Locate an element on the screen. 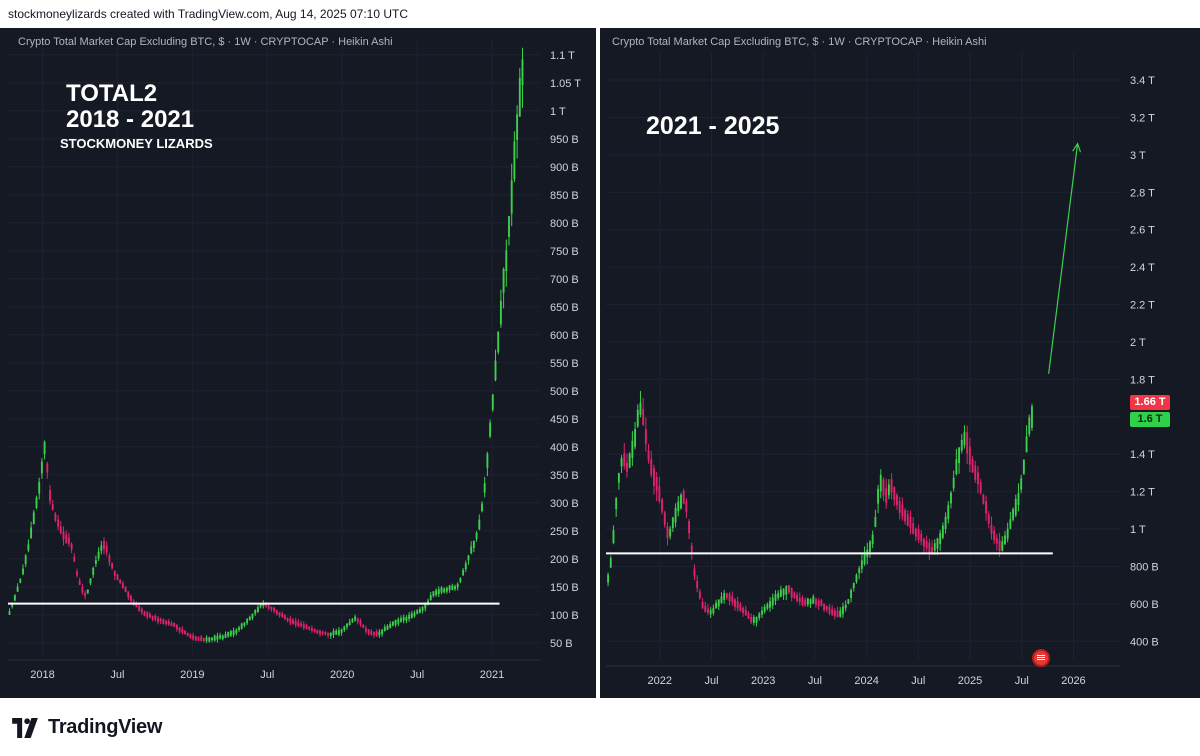 The image size is (1200, 756). tradingview-logo: TradingView is located at coordinates (86, 727).